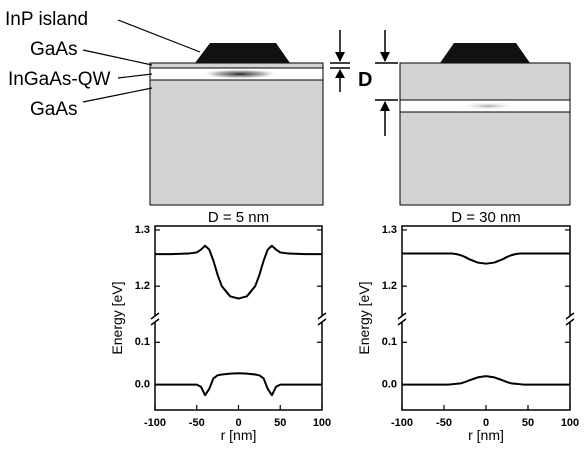 The width and height of the screenshot is (584, 450). Describe the element at coordinates (59, 79) in the screenshot. I see `label: InGaAs-QW` at that location.